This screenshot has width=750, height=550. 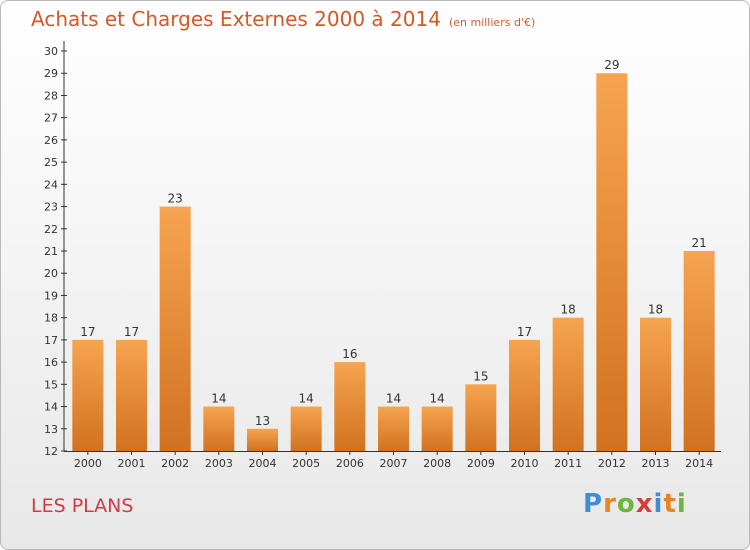 I want to click on y-tick-label: 13, so click(x=51, y=429).